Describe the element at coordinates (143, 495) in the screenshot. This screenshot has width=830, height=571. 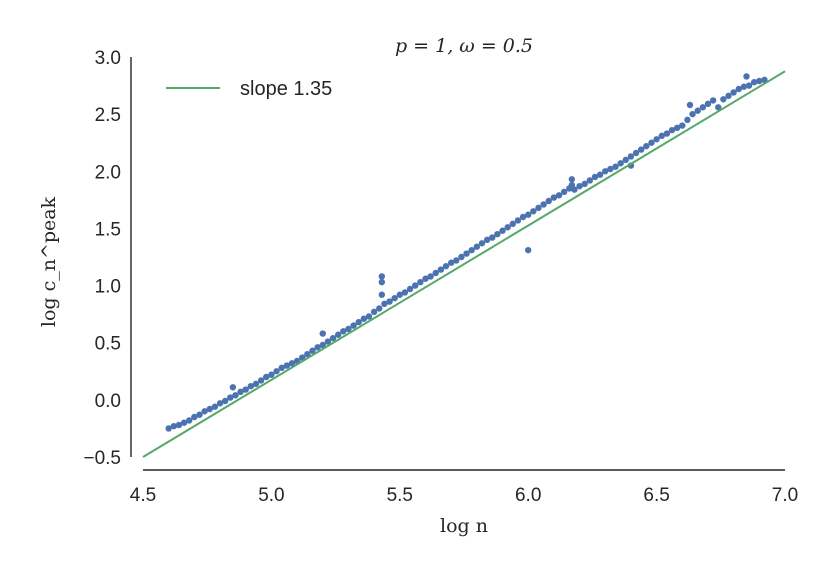
I see `x-tick-label: 4.5` at that location.